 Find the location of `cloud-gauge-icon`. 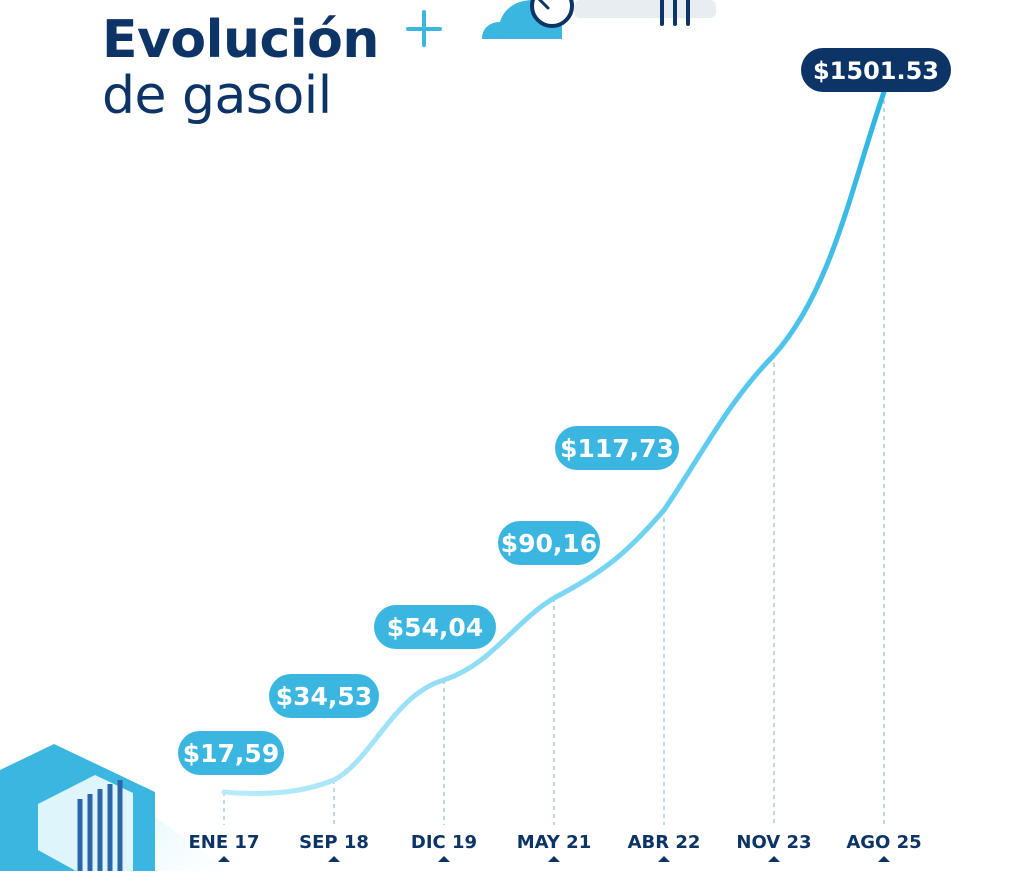

cloud-gauge-icon is located at coordinates (561, 23).